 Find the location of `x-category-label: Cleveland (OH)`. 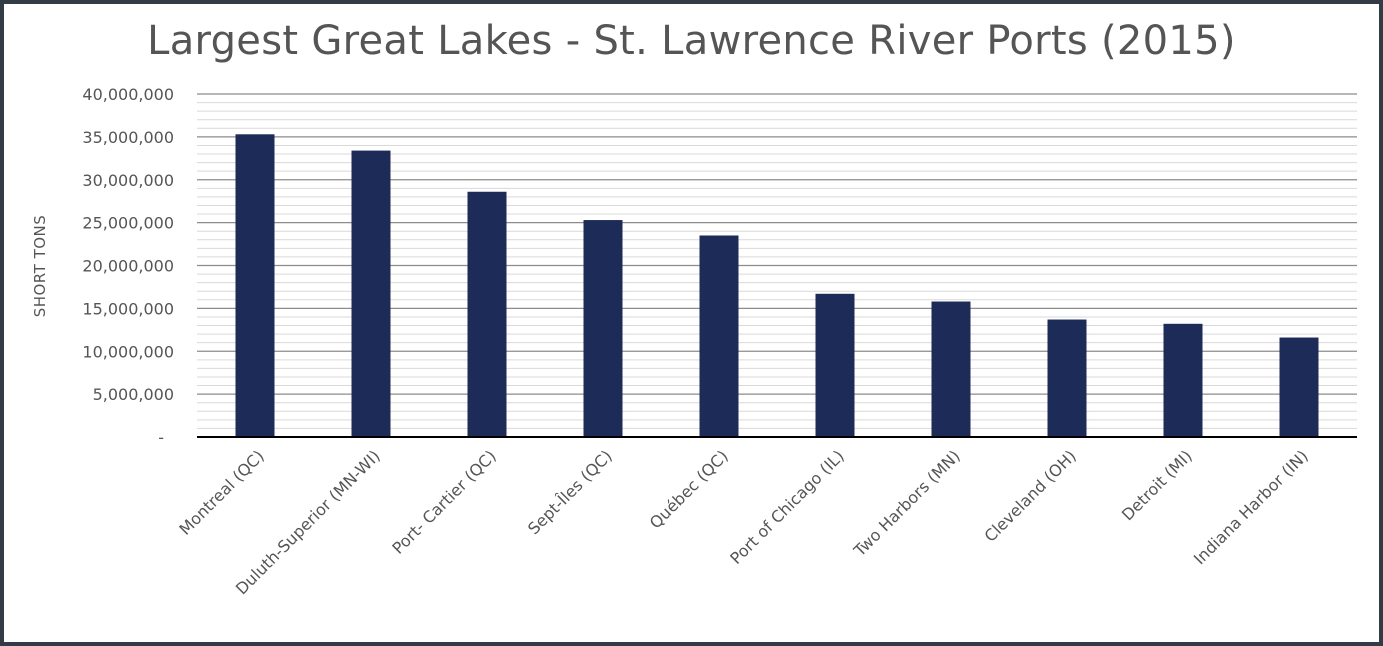

x-category-label: Cleveland (OH) is located at coordinates (1029, 495).